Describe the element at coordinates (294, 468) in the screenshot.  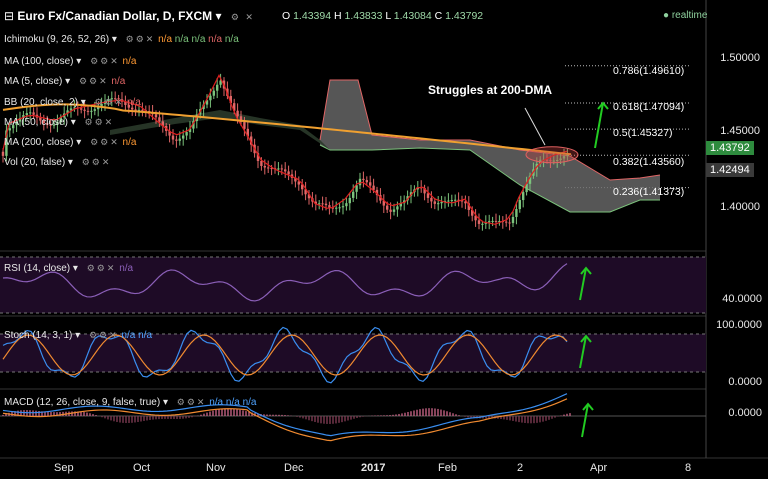
I see `x-tick: Dec` at that location.